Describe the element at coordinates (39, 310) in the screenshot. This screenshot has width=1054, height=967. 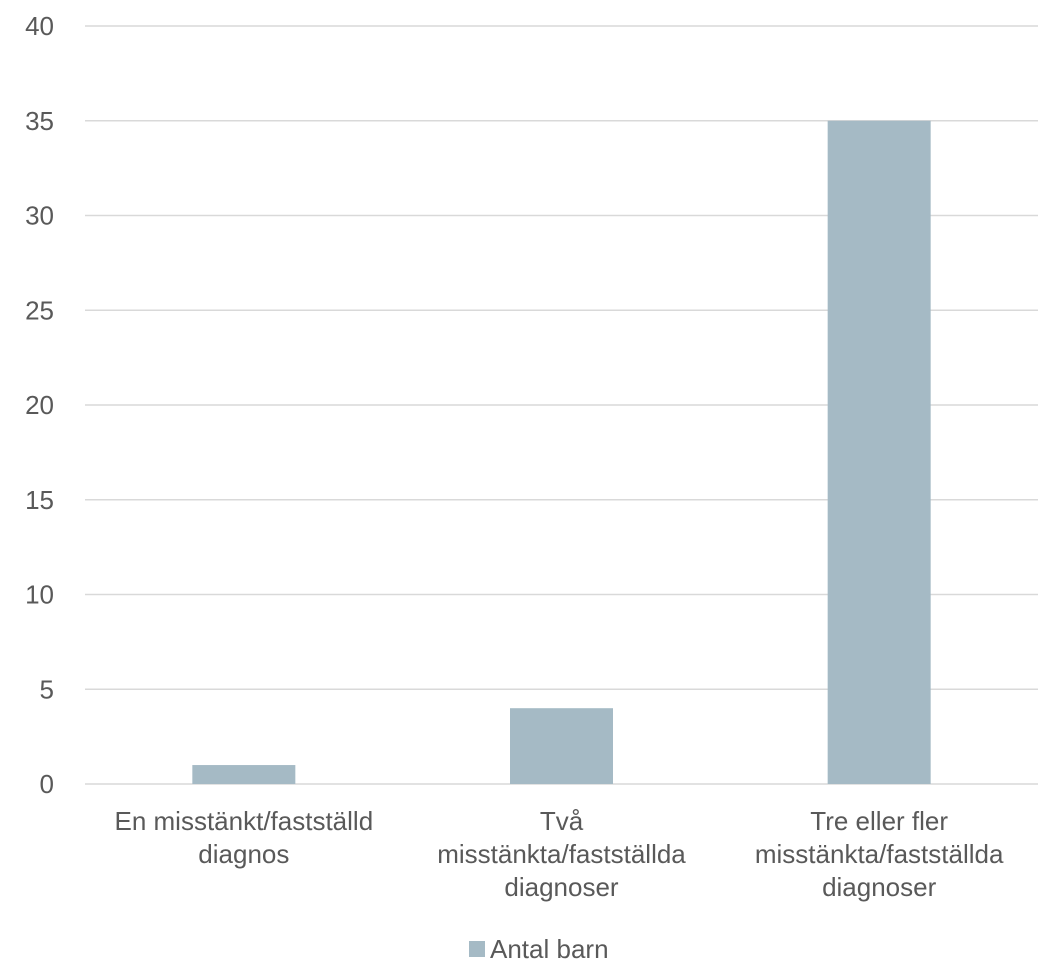
I see `y-tick-label: 25` at that location.